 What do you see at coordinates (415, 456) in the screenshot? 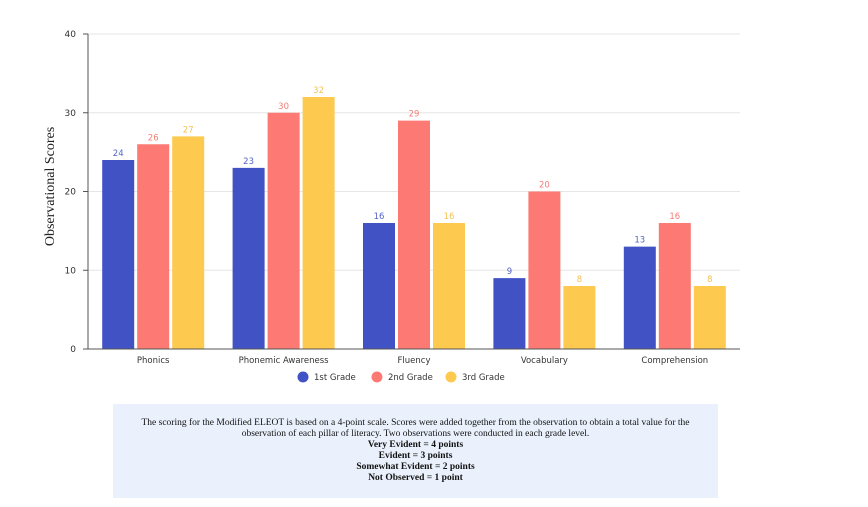
I see `scale-item-evident: Evident = 3 points` at bounding box center [415, 456].